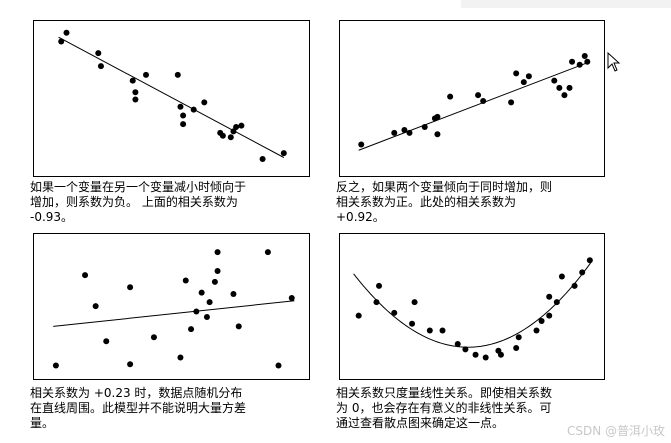 This screenshot has height=443, width=671. I want to click on watermark: CSDN @普洱小玫, so click(615, 431).